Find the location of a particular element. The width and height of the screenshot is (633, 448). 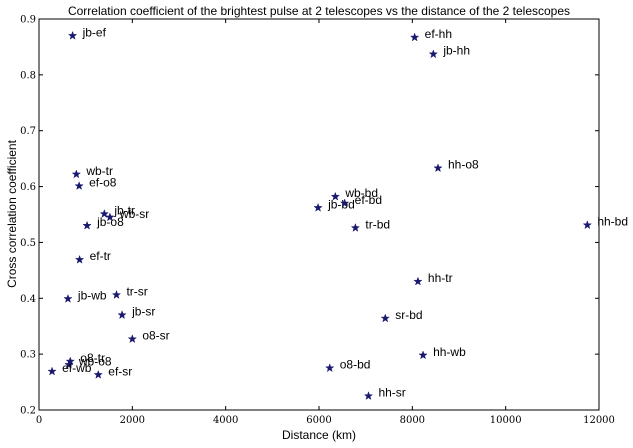

x-tick-label: 6000 is located at coordinates (318, 420).